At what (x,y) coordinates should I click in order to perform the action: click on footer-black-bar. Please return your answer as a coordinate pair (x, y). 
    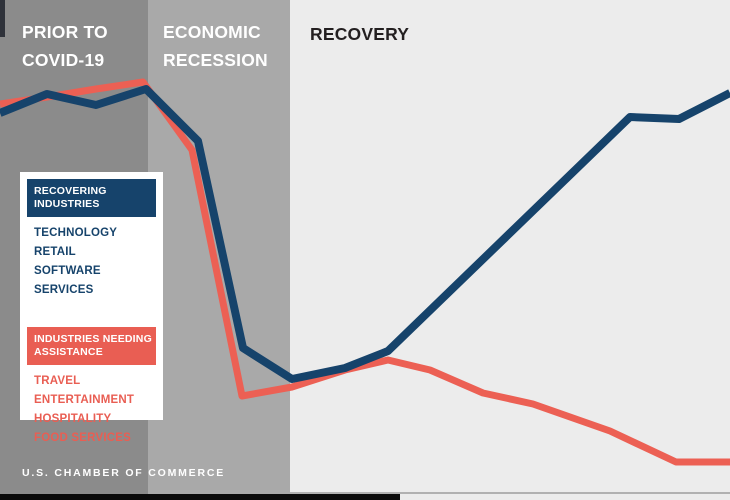
    Looking at the image, I should click on (200, 497).